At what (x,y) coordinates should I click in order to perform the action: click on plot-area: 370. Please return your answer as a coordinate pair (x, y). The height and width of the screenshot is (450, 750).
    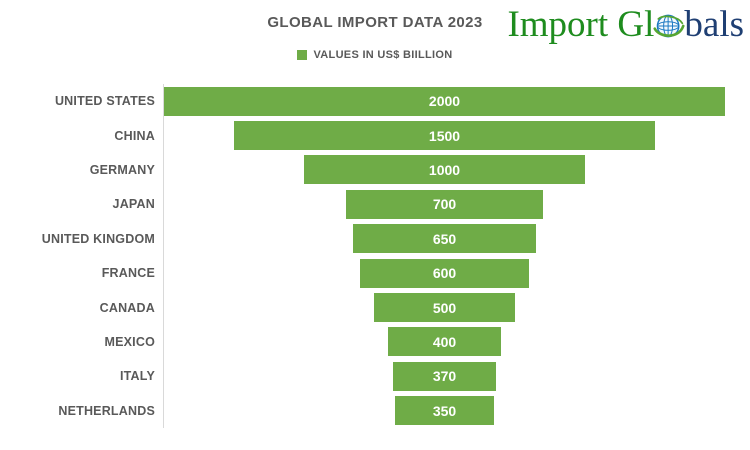
    Looking at the image, I should click on (444, 376).